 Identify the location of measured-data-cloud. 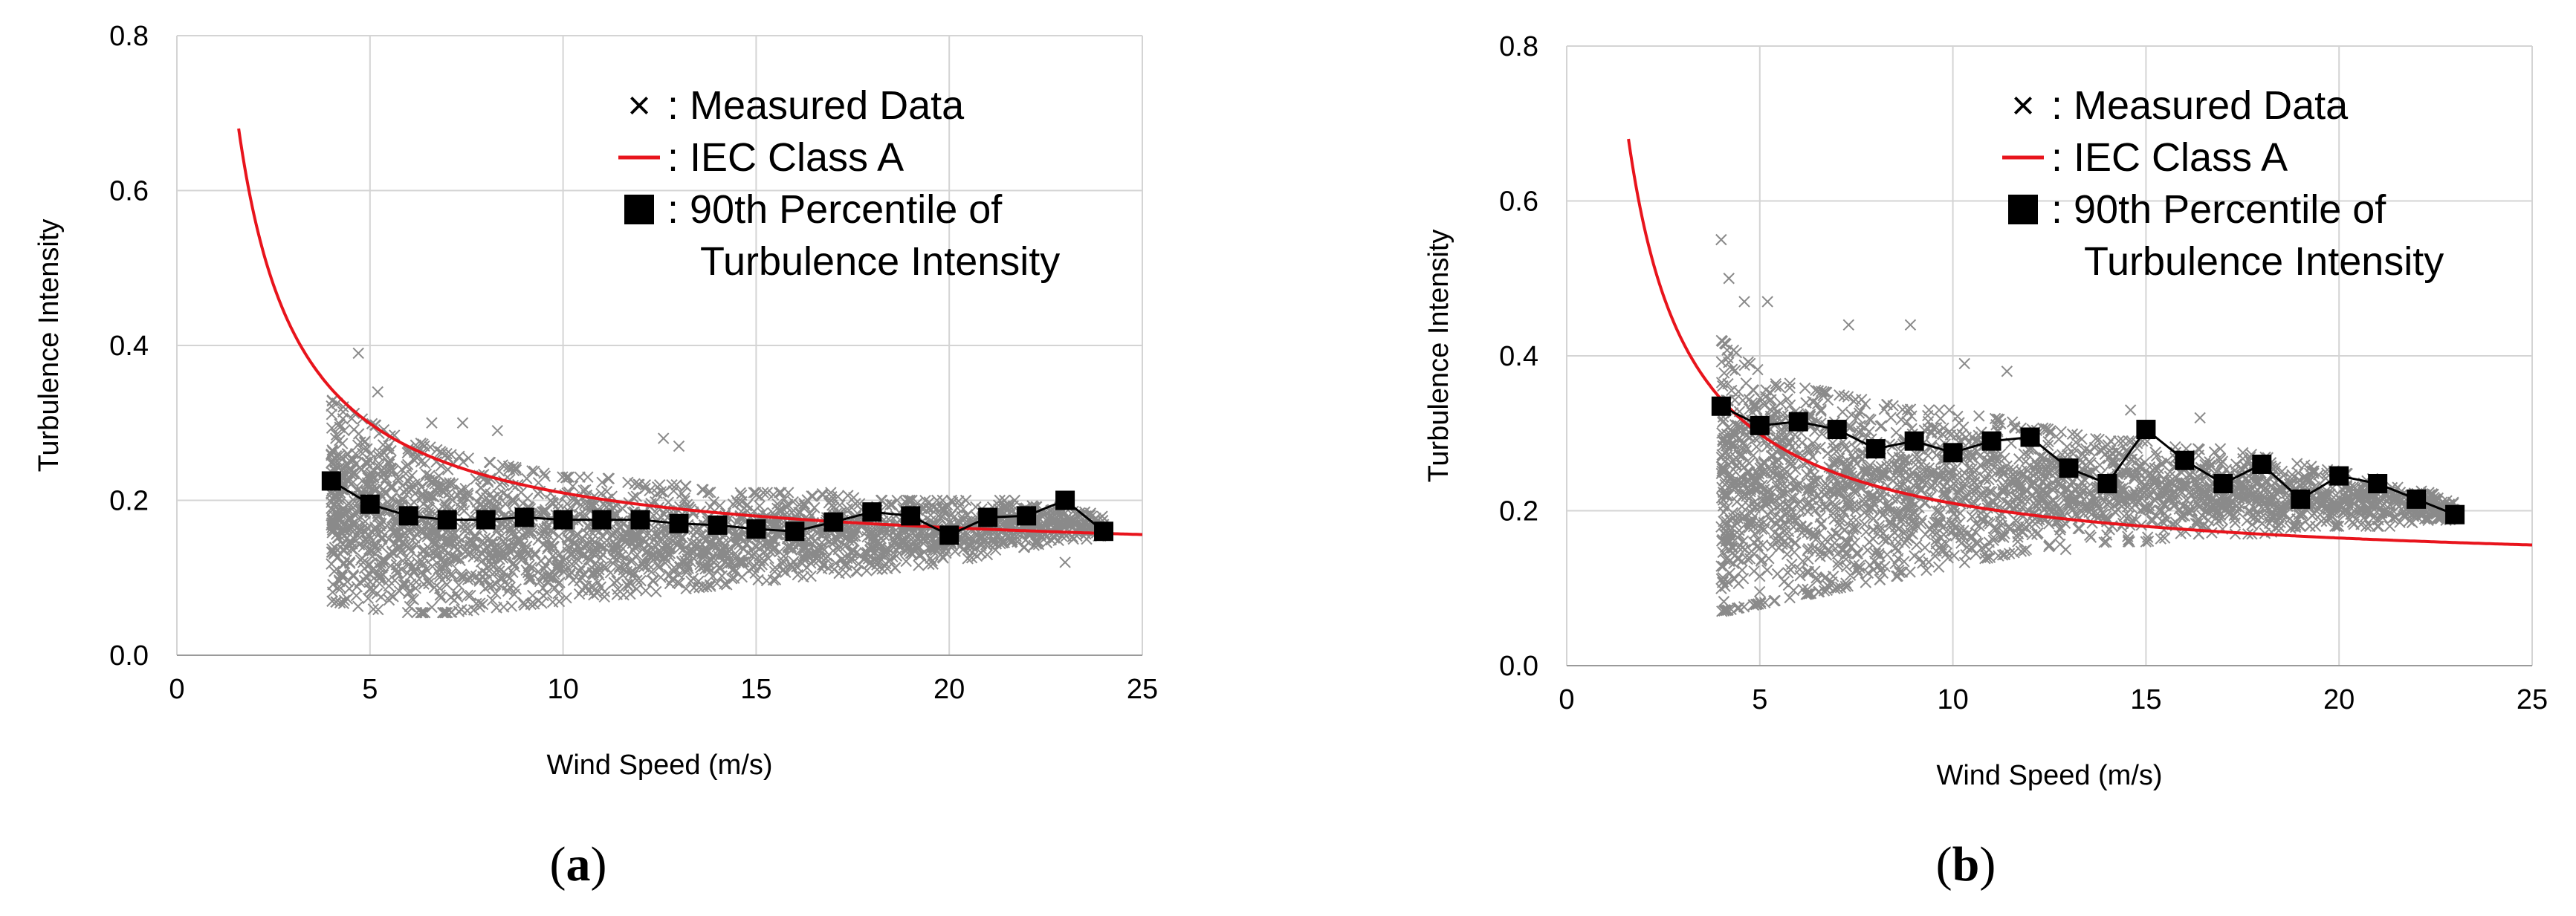
(2088, 475).